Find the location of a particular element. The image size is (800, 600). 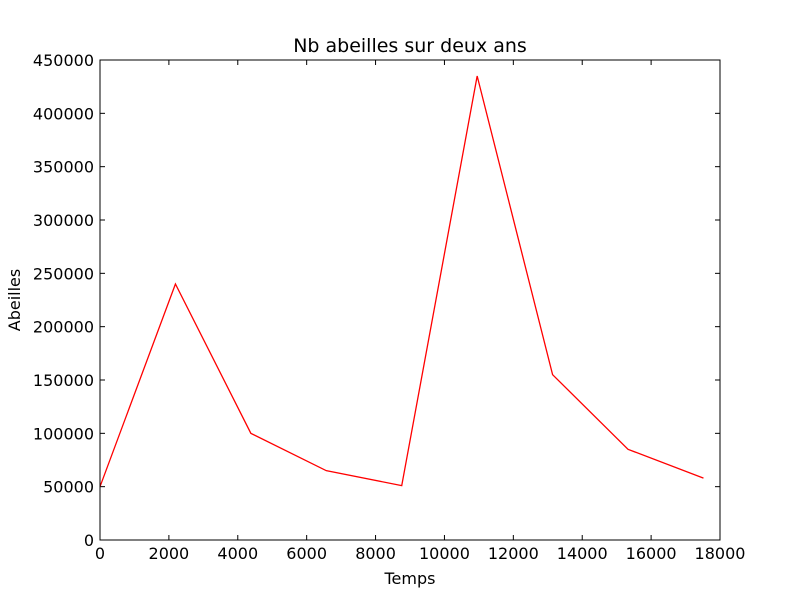

y-tick-label: 0 is located at coordinates (89, 540).